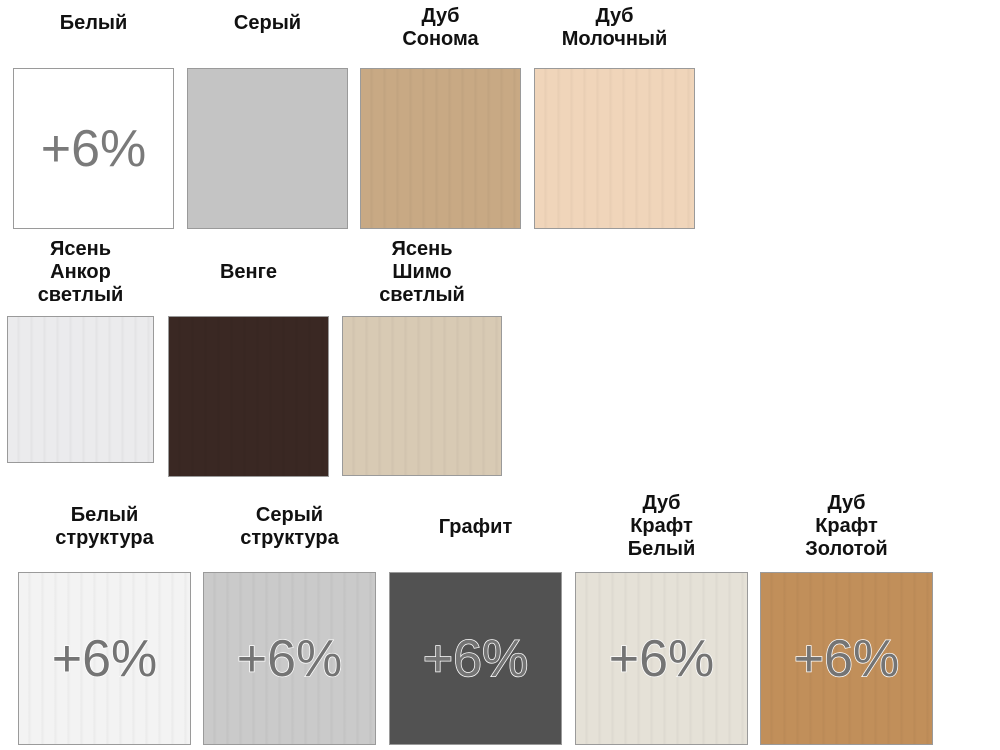 The height and width of the screenshot is (750, 1000). Describe the element at coordinates (614, 27) in the screenshot. I see `swatch-label: Дуб Молочный` at that location.